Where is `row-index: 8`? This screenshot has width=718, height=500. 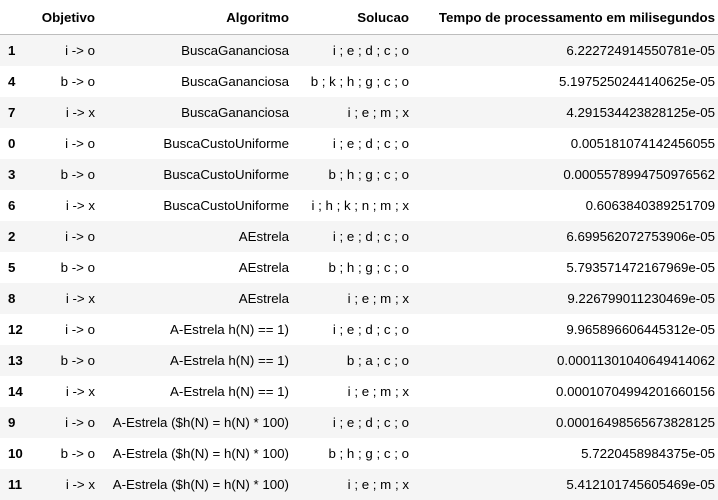
row-index: 8 is located at coordinates (14, 298).